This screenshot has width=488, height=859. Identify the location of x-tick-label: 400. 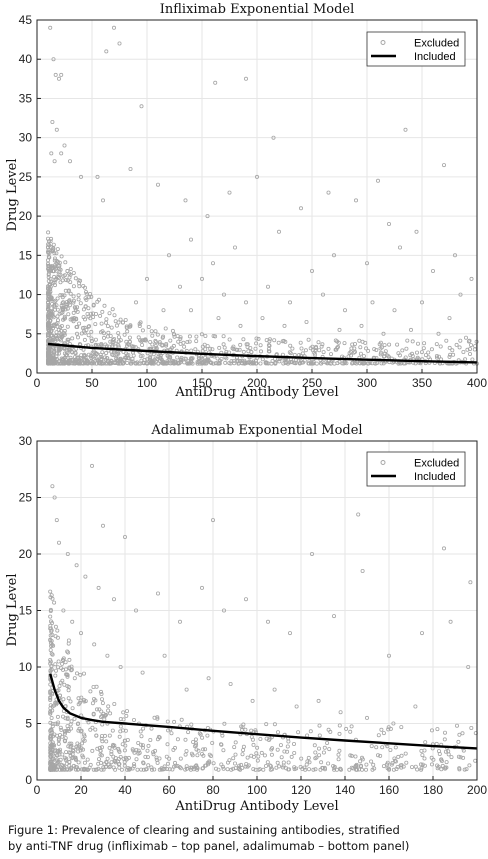
(477, 383).